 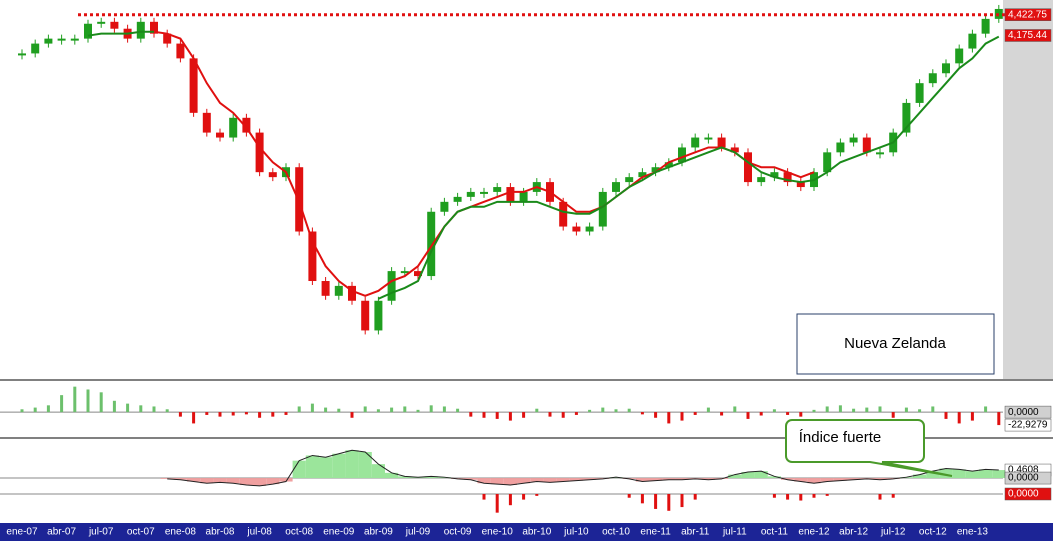 I want to click on x-tick-label: abr-09, so click(x=378, y=532).